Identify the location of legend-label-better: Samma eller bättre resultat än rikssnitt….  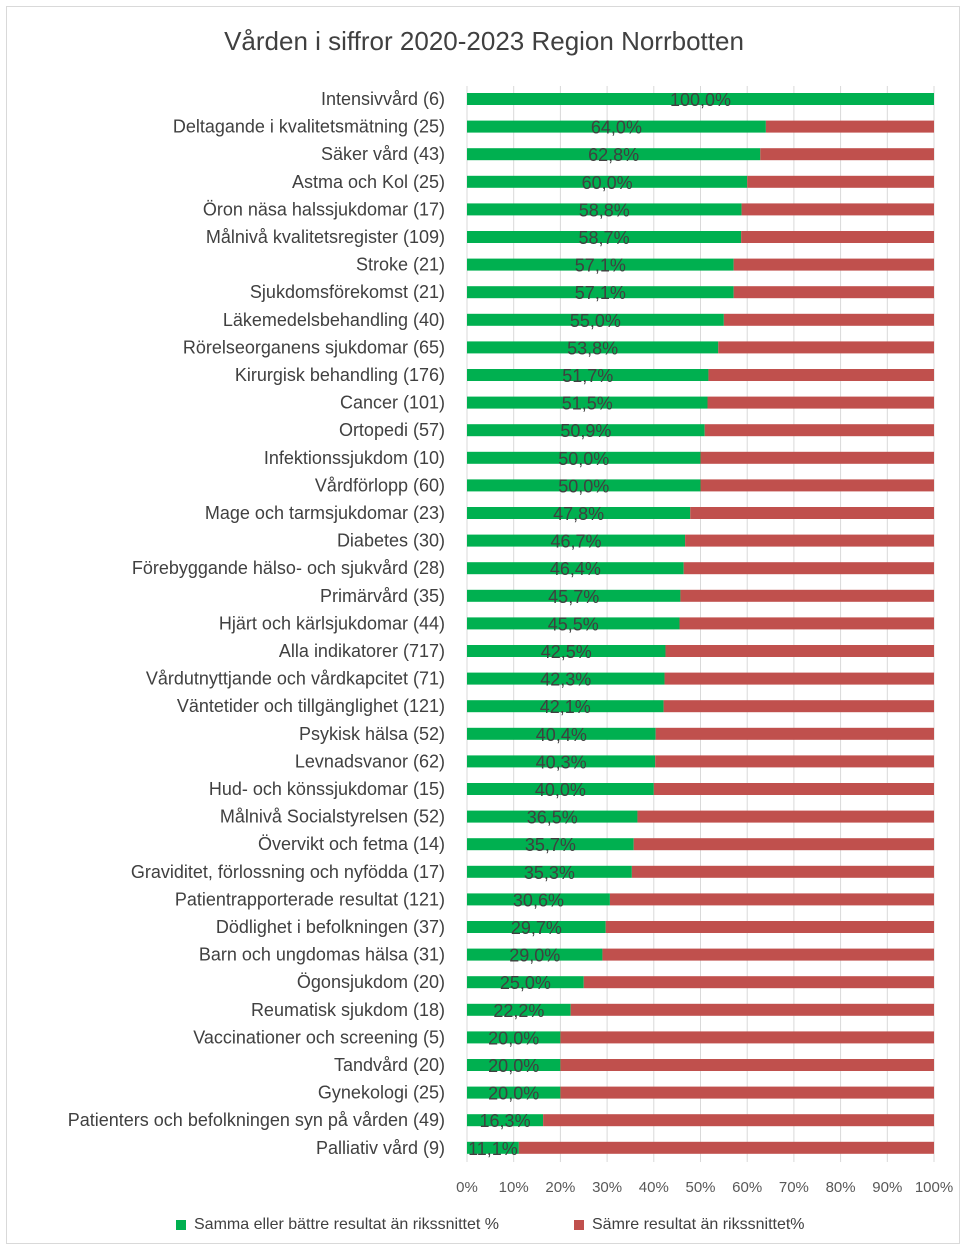
(347, 1224).